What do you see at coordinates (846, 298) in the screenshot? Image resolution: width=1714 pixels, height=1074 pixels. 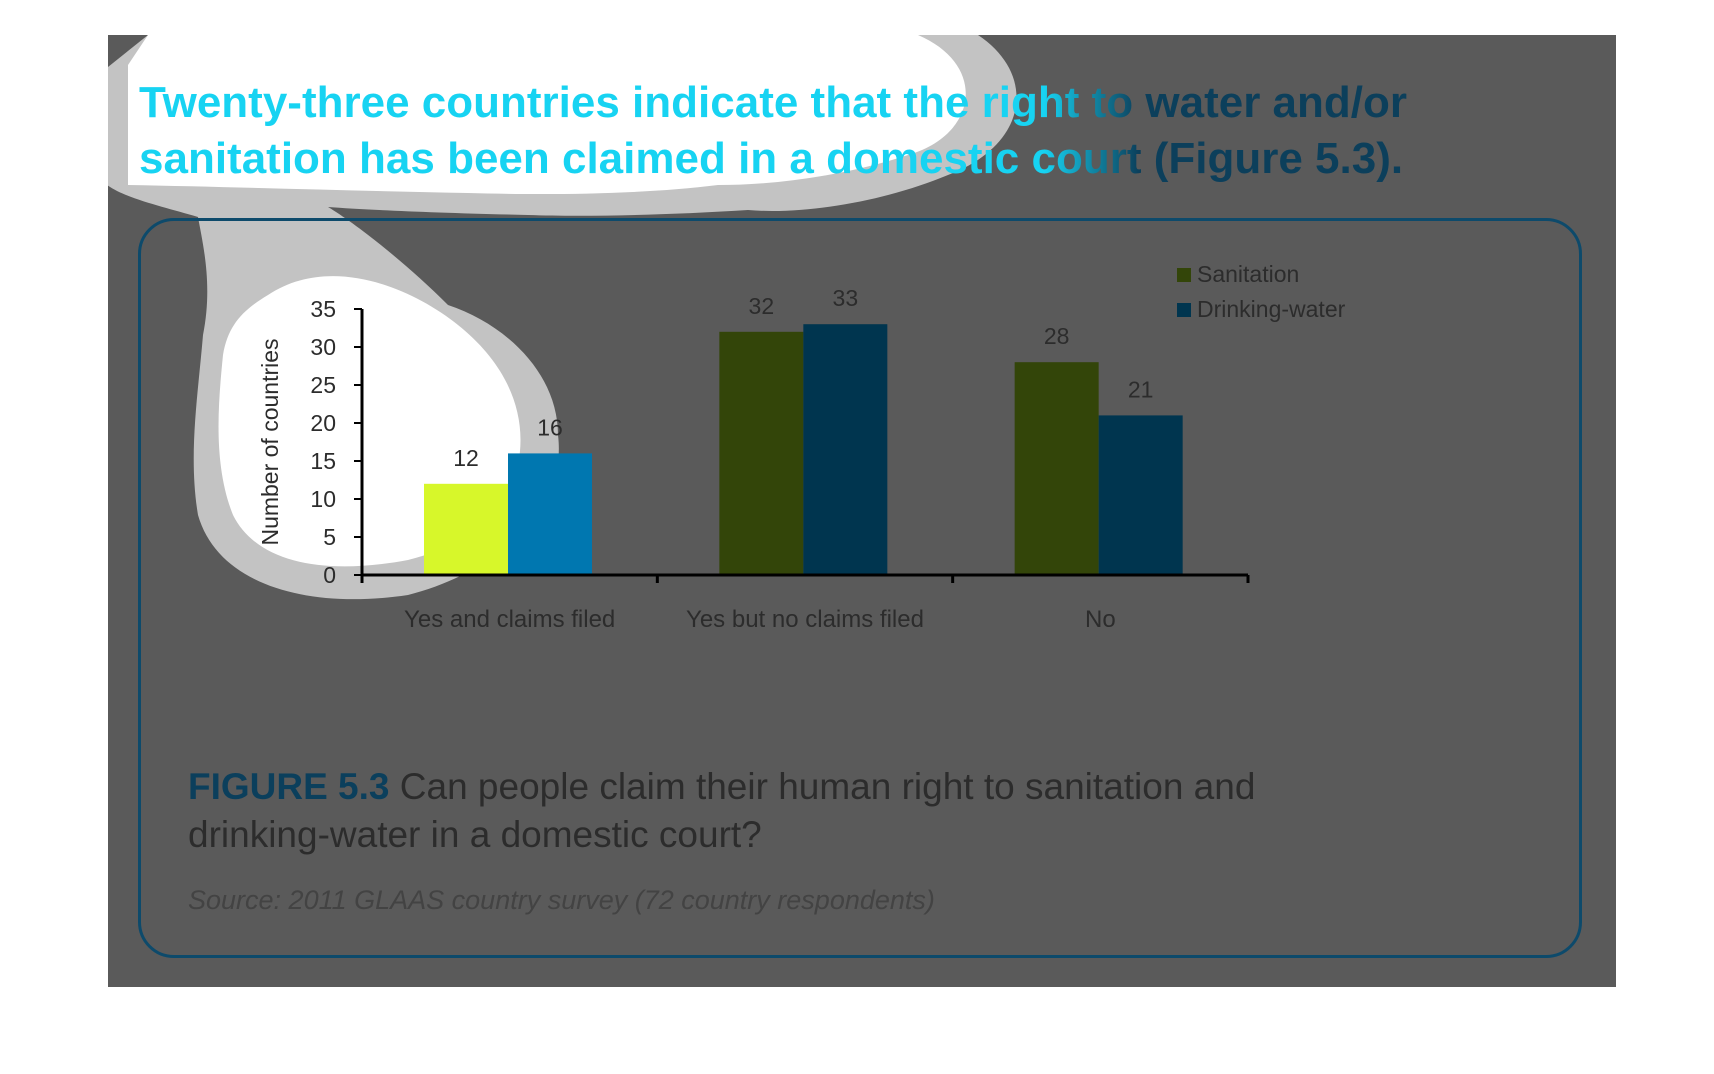 I see `data-label: 33` at bounding box center [846, 298].